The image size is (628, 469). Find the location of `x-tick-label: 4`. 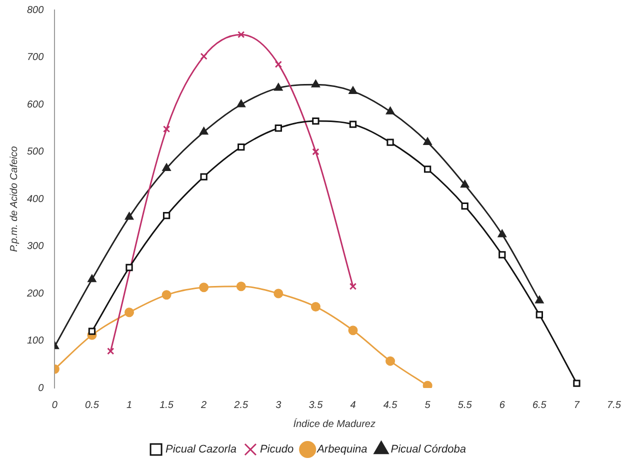

x-tick-label: 4 is located at coordinates (353, 405).